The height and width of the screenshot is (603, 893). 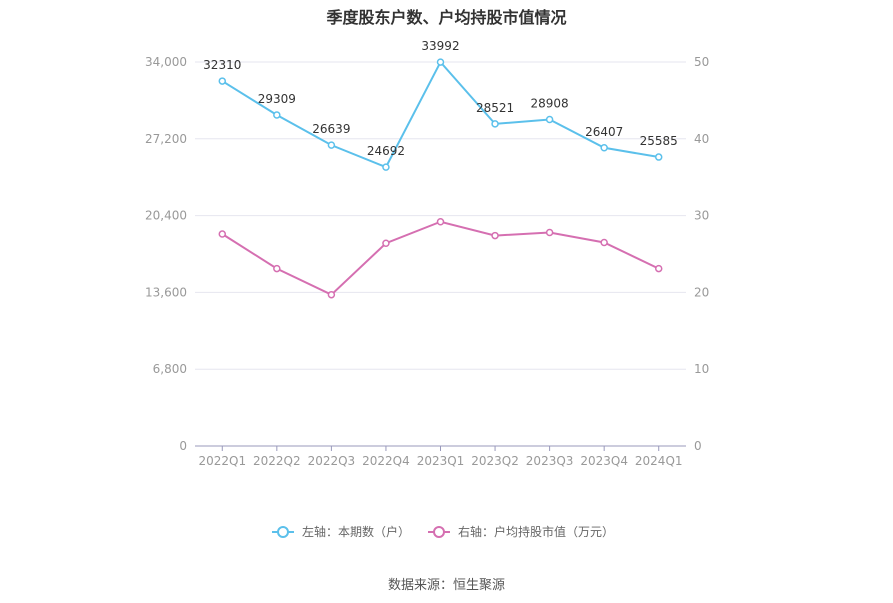 I want to click on data-label: 29309, so click(x=277, y=99).